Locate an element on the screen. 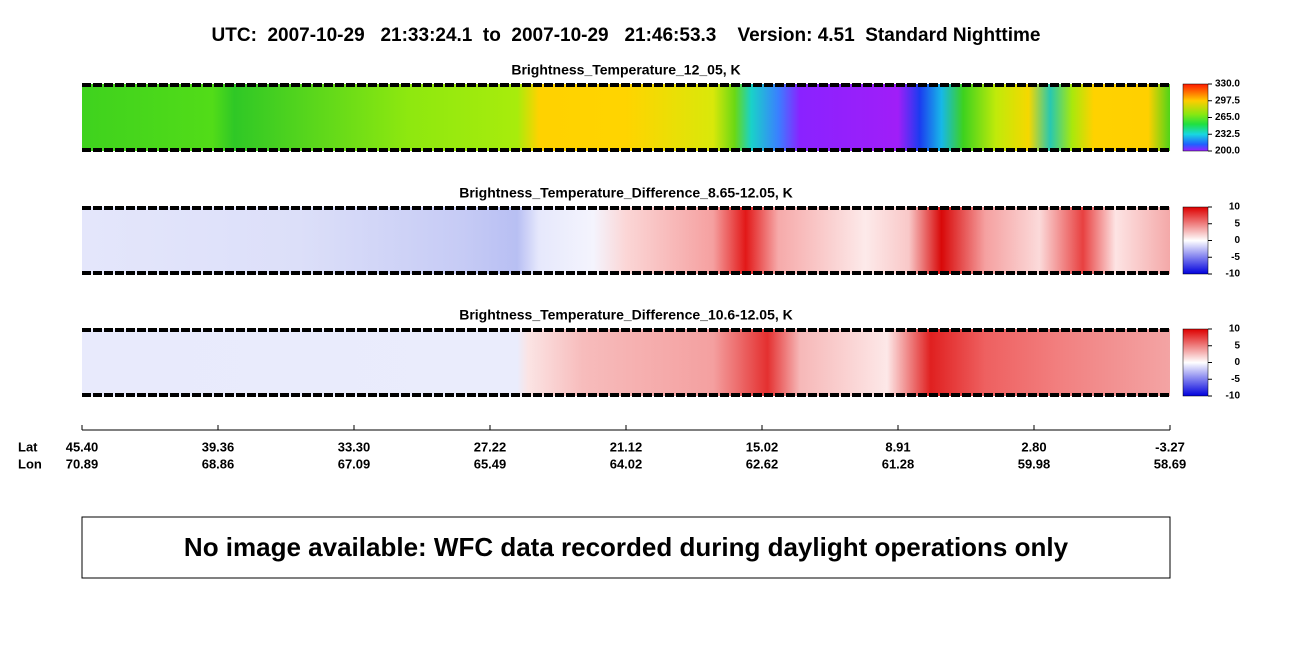 The height and width of the screenshot is (667, 1300). lat-label: 45.40 is located at coordinates (82, 446).